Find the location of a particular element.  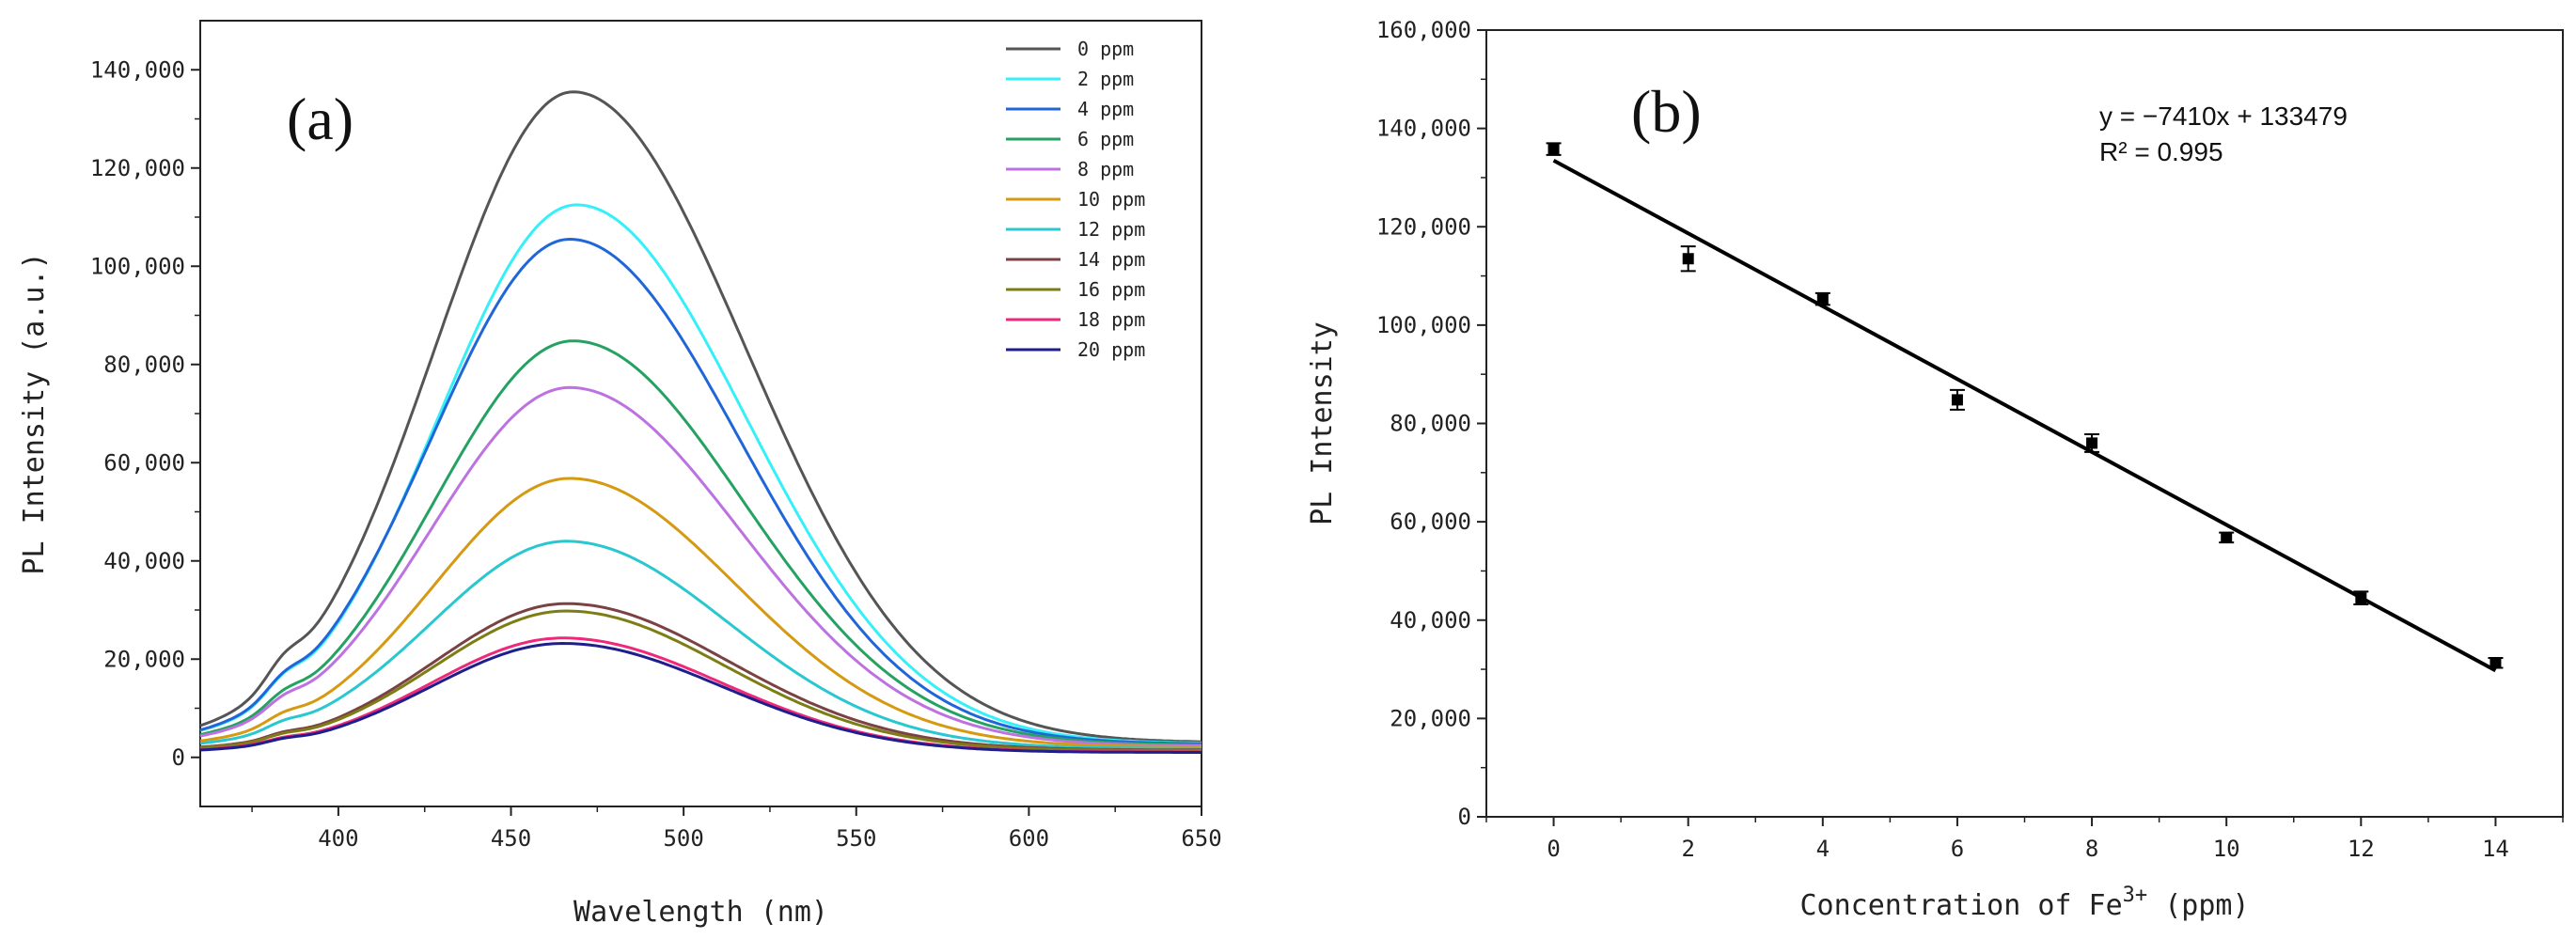

x-tick-label: 8 is located at coordinates (2092, 849).